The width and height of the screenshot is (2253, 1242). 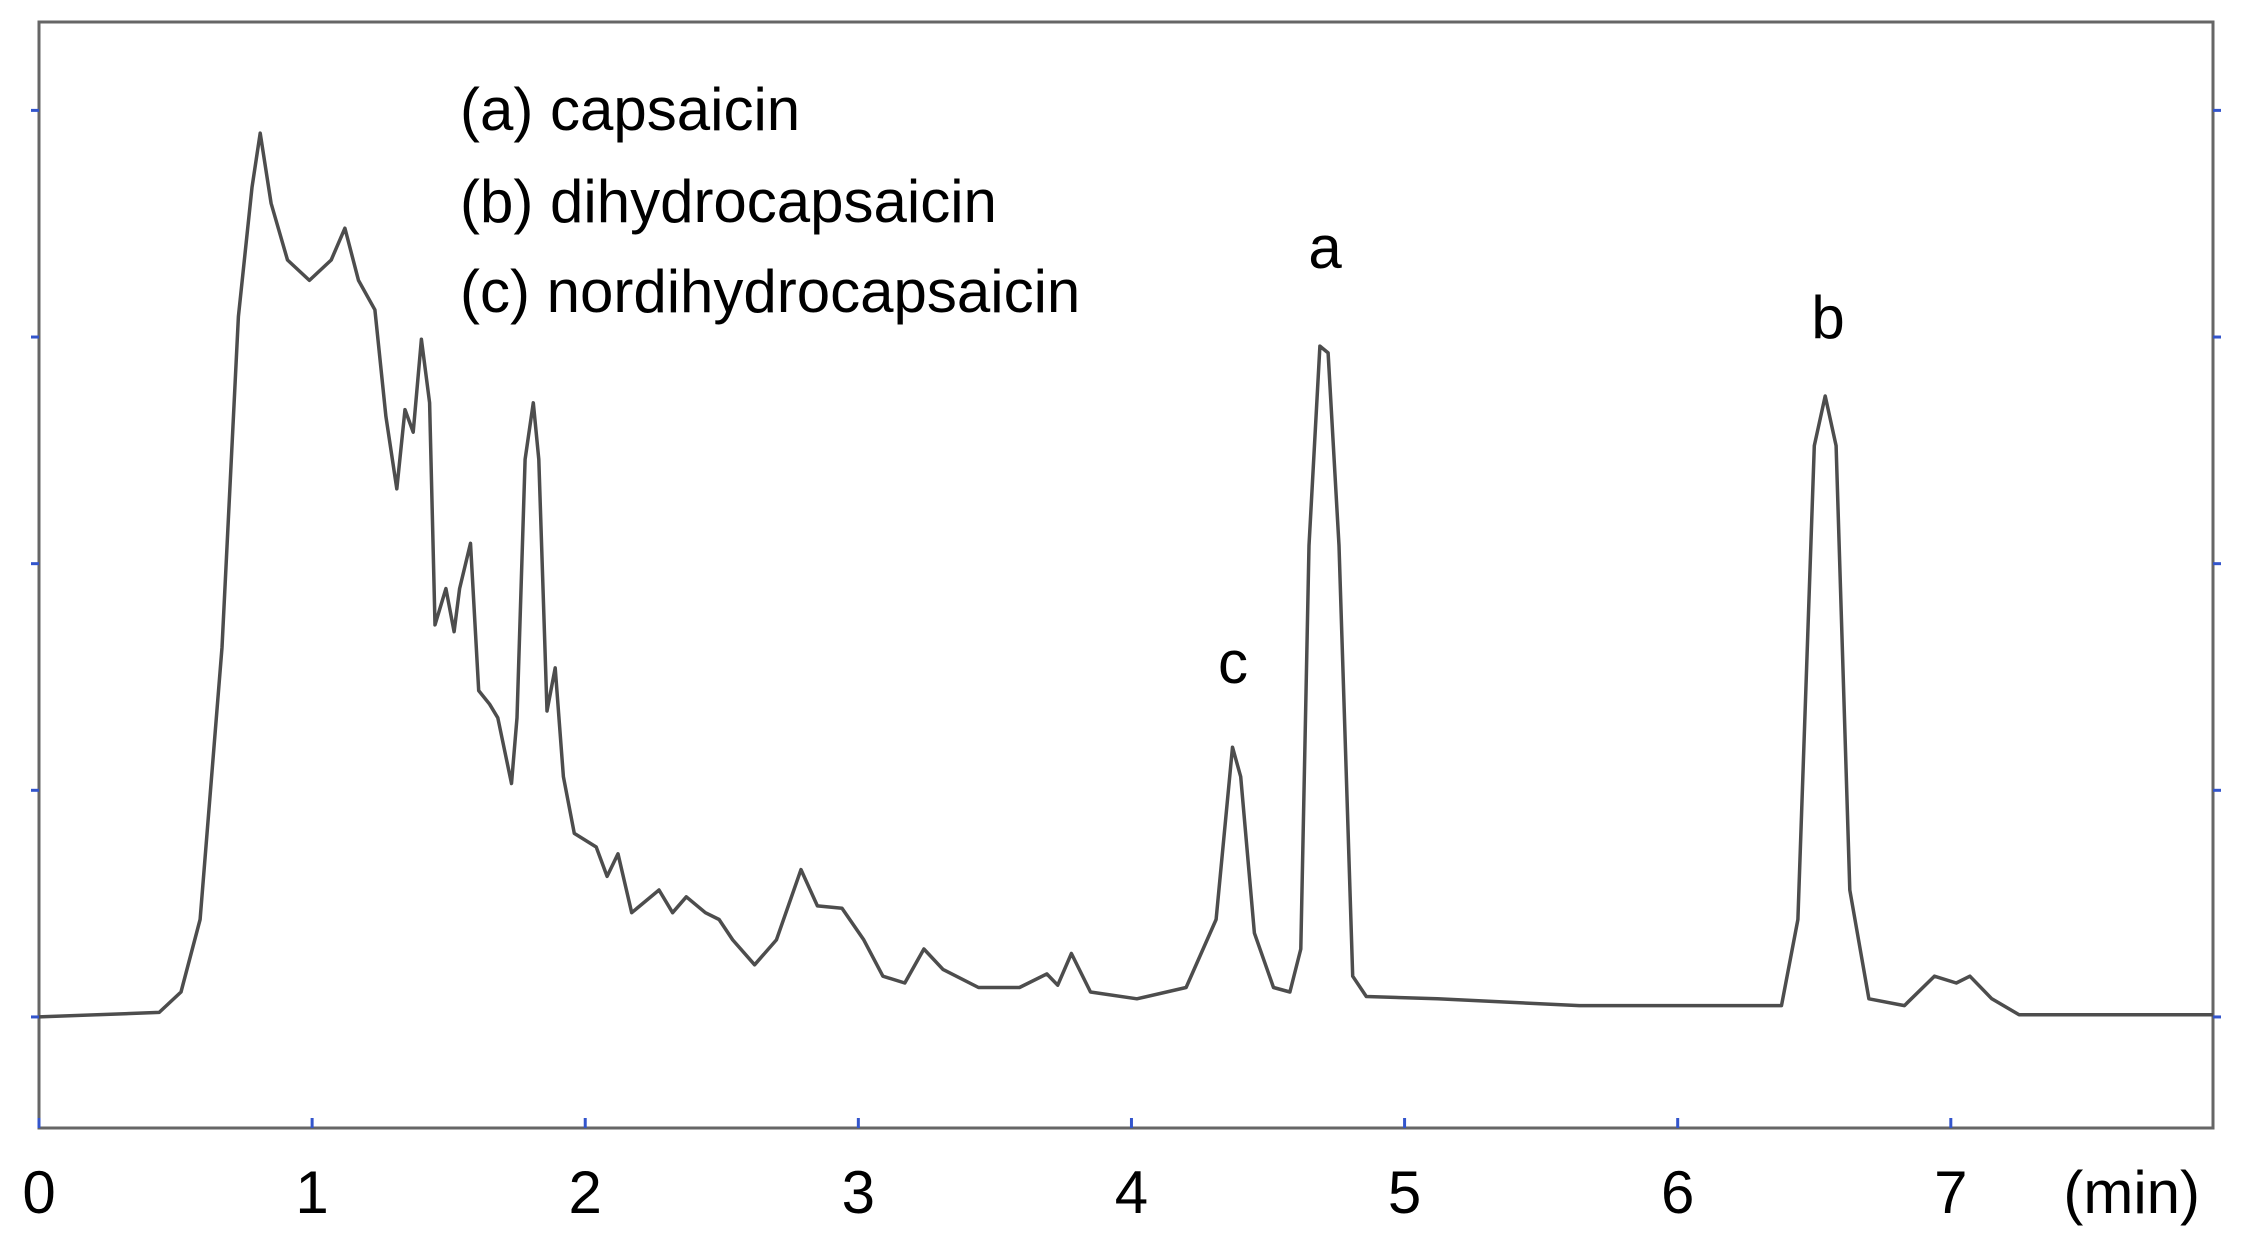 What do you see at coordinates (858, 1192) in the screenshot?
I see `x-tick-label: 3` at bounding box center [858, 1192].